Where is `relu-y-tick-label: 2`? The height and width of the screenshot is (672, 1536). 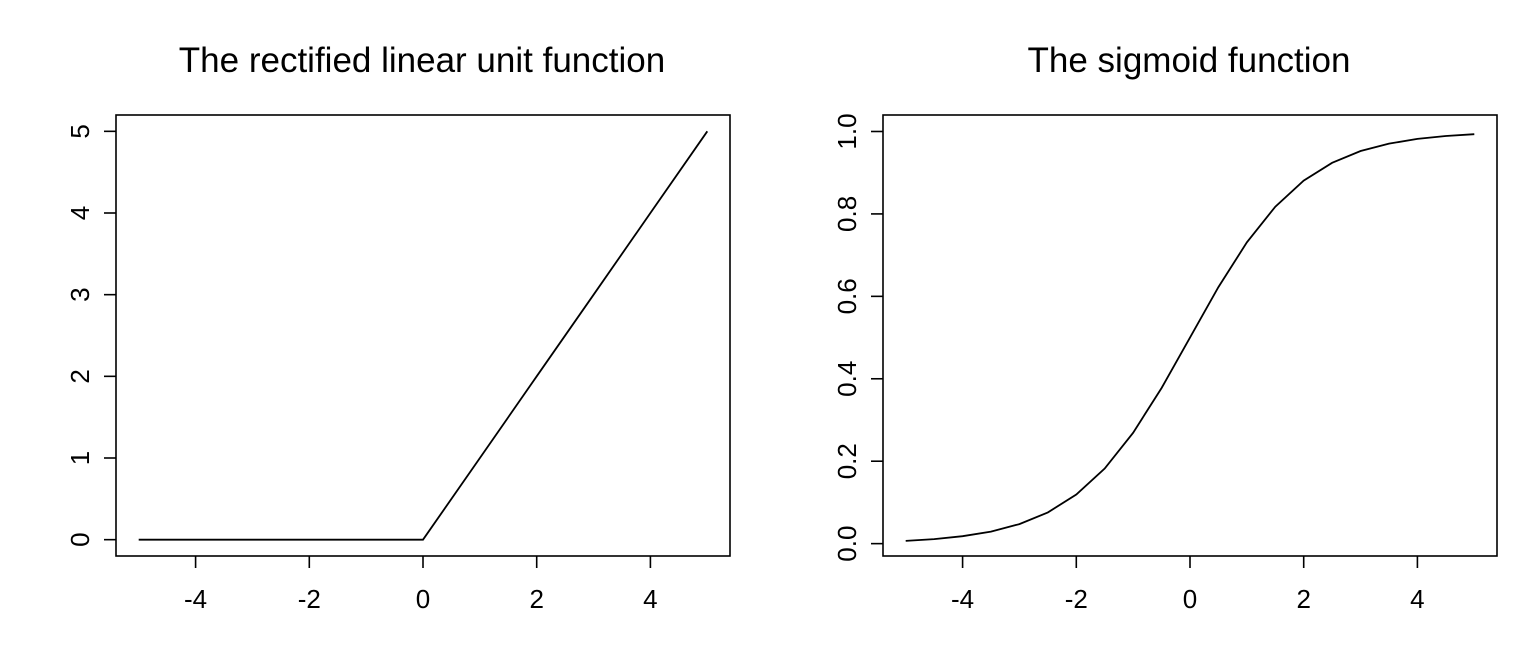
relu-y-tick-label: 2 is located at coordinates (80, 376).